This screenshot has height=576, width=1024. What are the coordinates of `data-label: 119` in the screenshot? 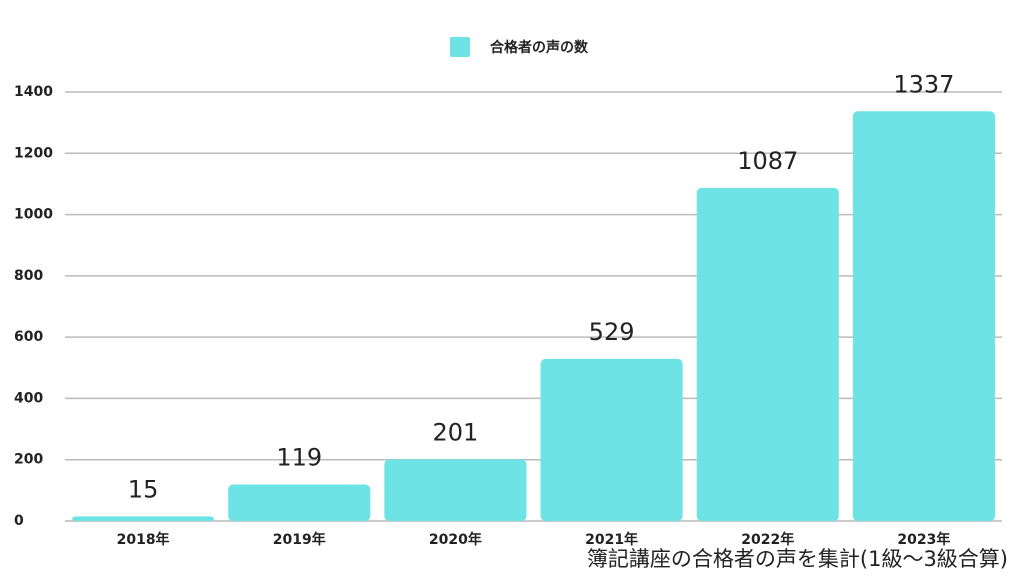 It's located at (299, 458).